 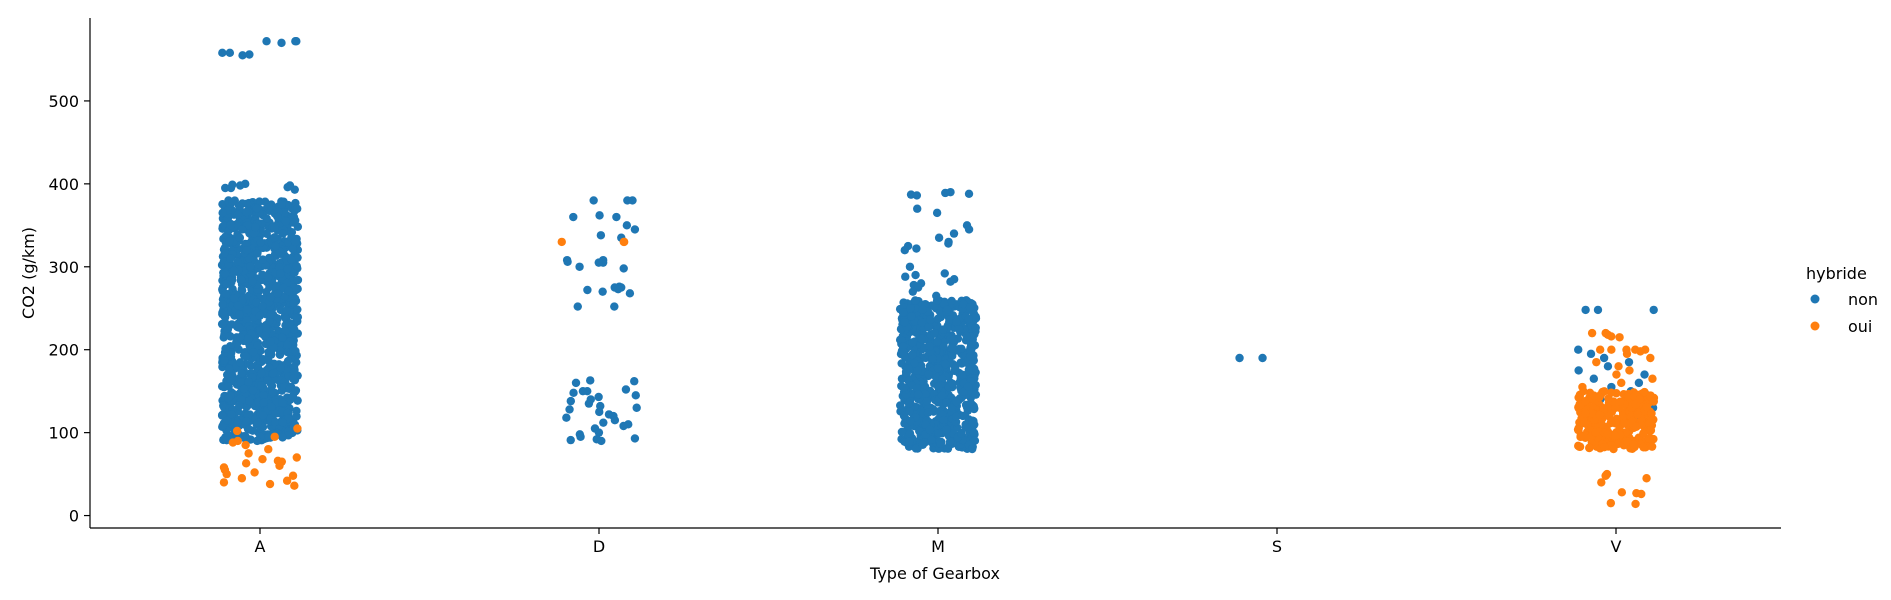 I want to click on y-tick-label: 400, so click(x=63, y=184).